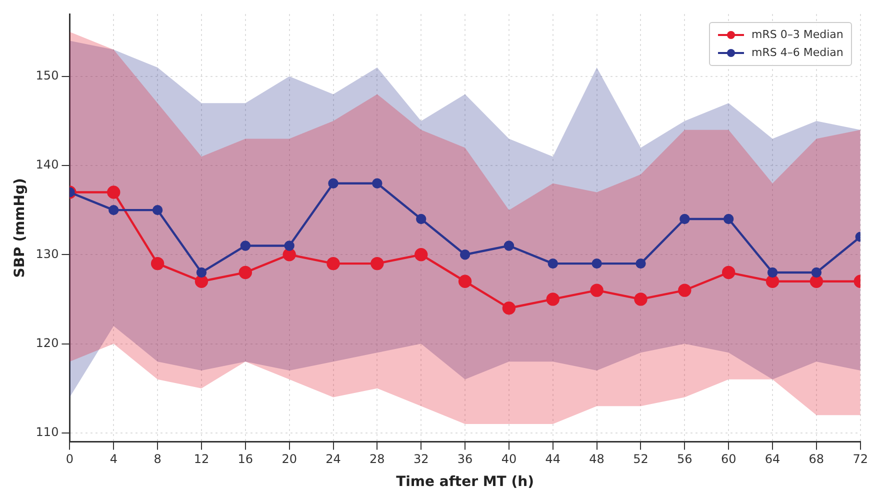 Image resolution: width=871 pixels, height=495 pixels. What do you see at coordinates (772, 459) in the screenshot?
I see `x-tick-label: 64` at bounding box center [772, 459].